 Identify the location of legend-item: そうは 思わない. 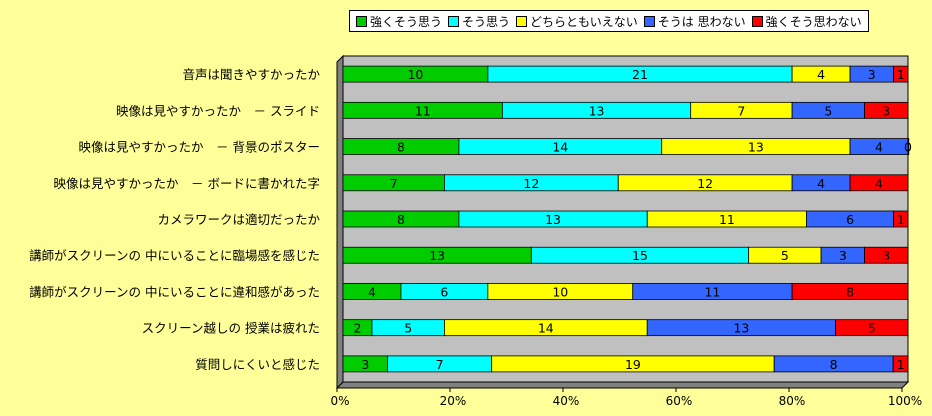
(694, 21).